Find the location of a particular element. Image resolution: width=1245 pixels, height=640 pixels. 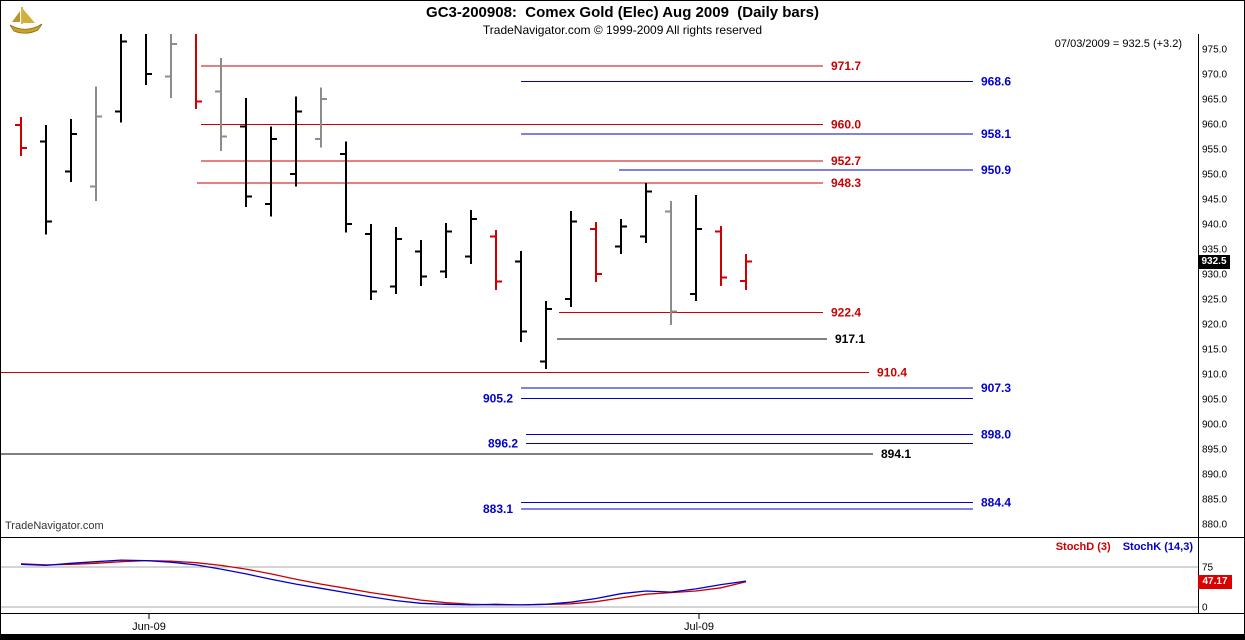

stoch-panel: 75 0 is located at coordinates (607, 586).